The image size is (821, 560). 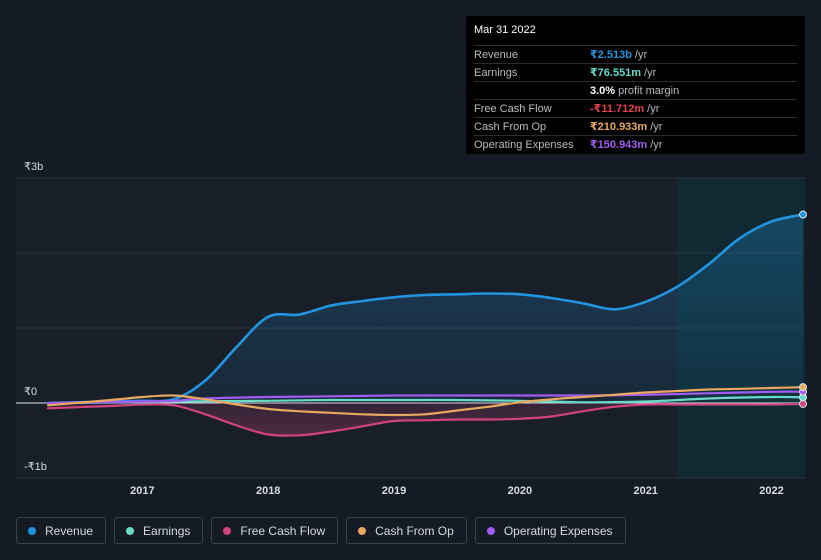 I want to click on legend-label: Cash From Op, so click(x=414, y=530).